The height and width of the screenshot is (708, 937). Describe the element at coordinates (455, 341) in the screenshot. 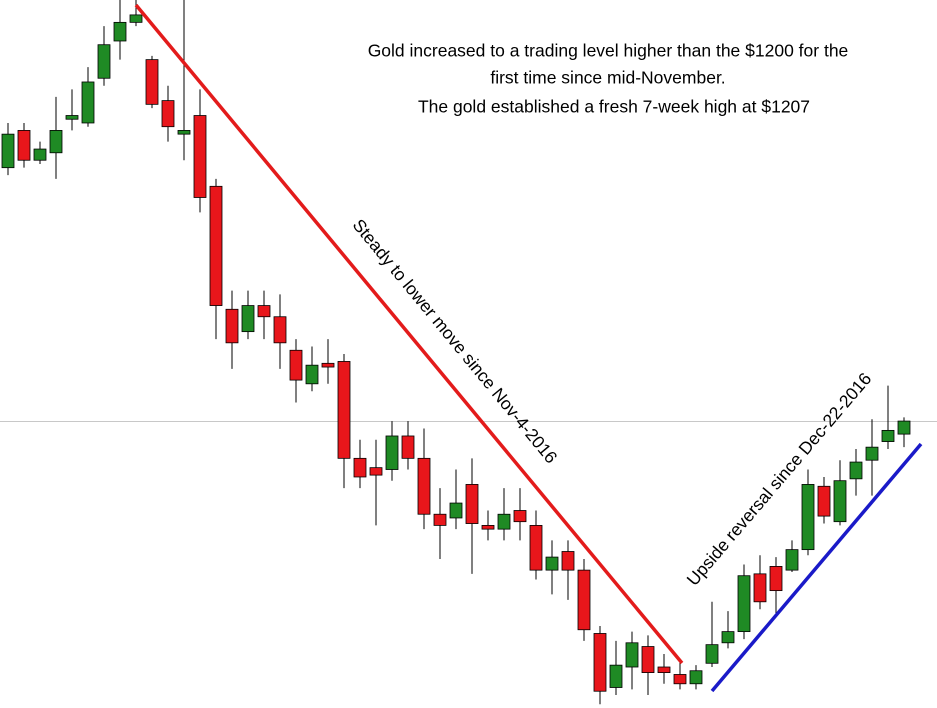

I see `downtrend-label: Steady to lower move since Nov-4-2016` at that location.